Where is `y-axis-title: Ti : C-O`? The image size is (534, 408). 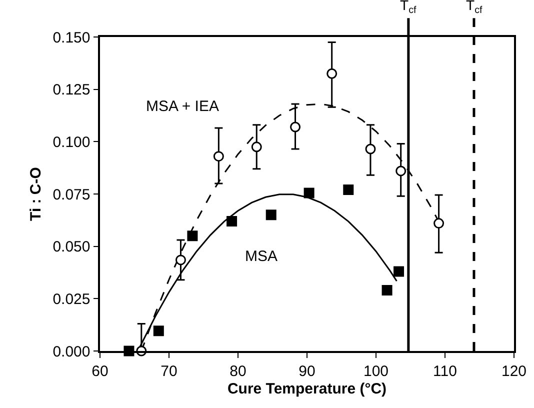
y-axis-title: Ti : C-O is located at coordinates (35, 193).